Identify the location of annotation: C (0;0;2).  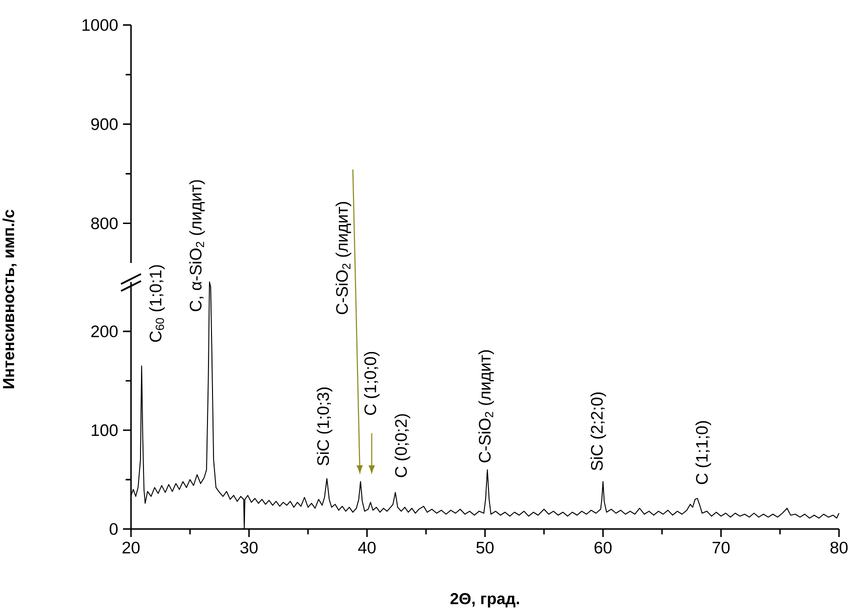
(402, 446).